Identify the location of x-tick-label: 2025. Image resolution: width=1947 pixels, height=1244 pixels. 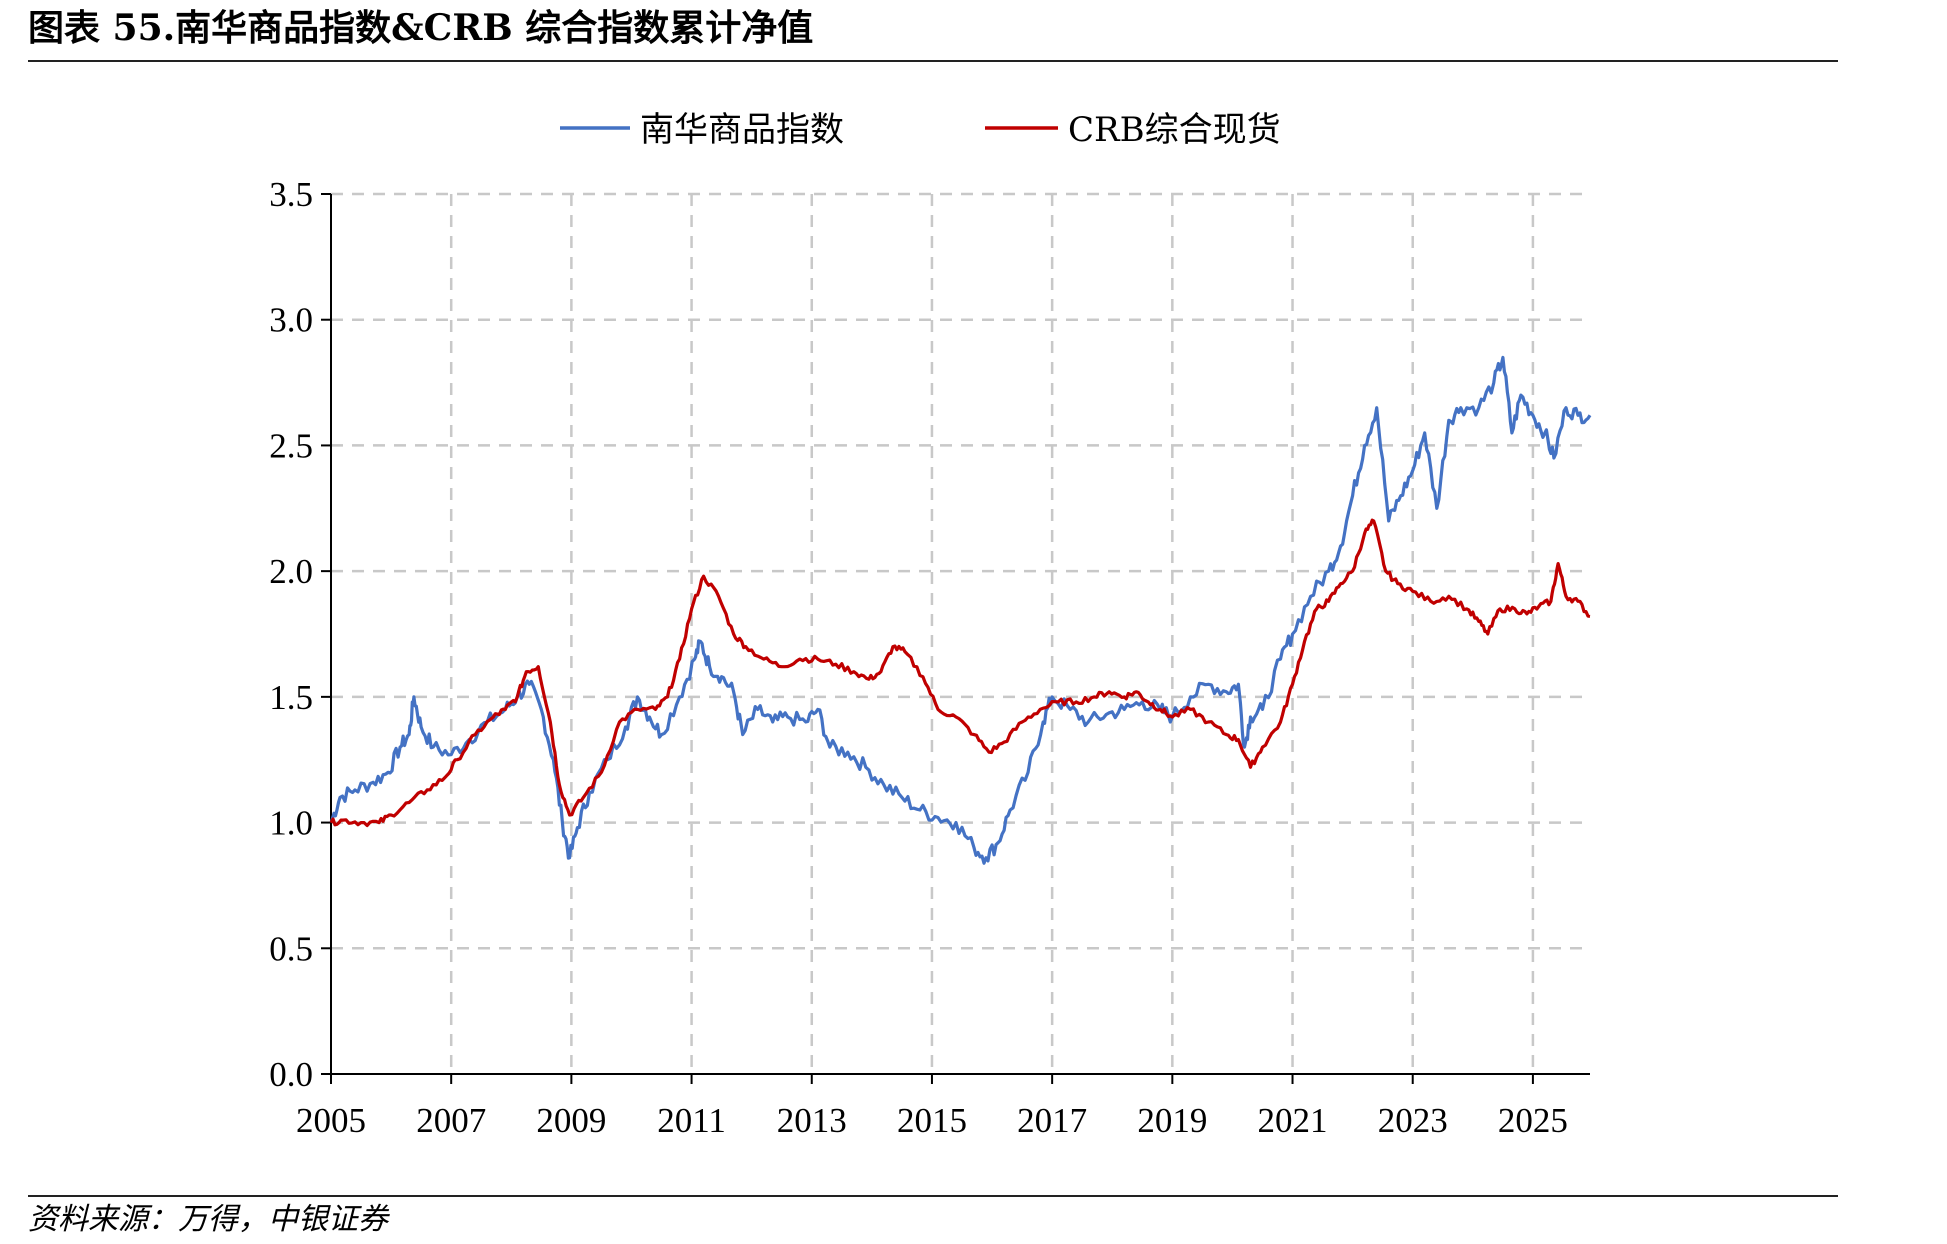
(1533, 1120).